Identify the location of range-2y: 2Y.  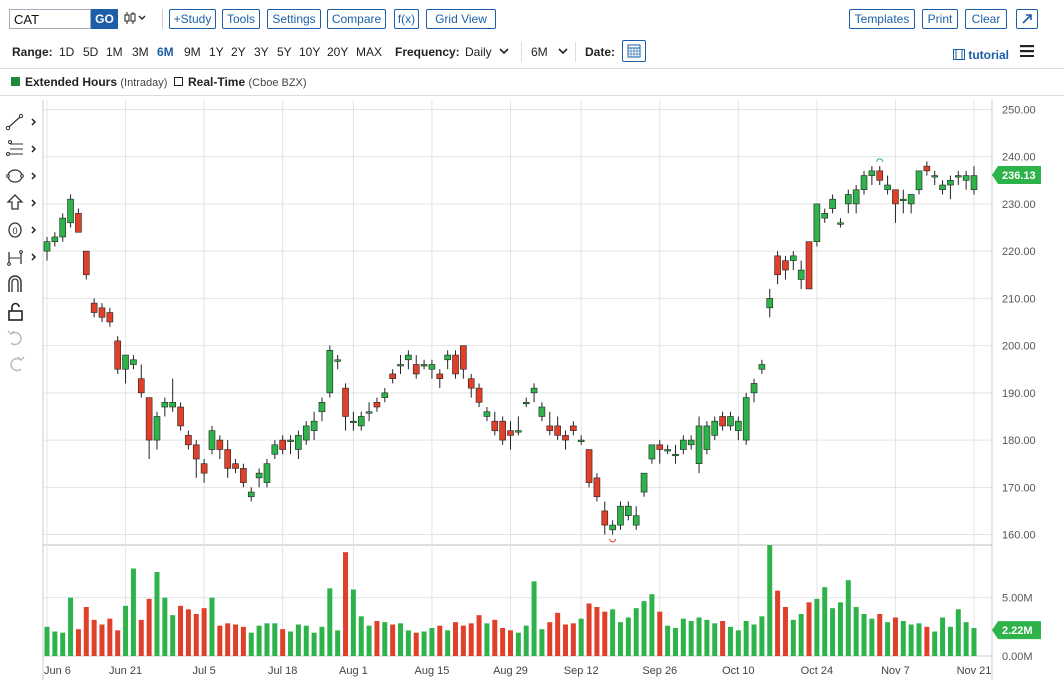
(238, 52).